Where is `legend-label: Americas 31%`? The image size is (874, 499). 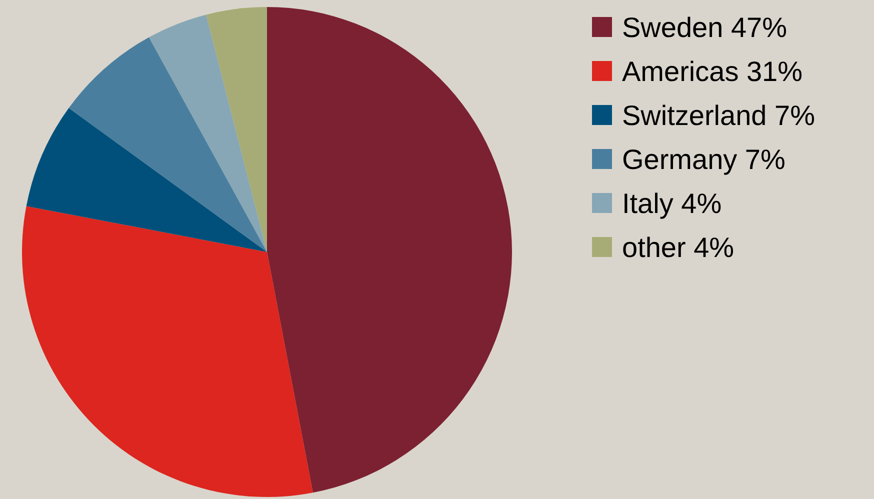 legend-label: Americas 31% is located at coordinates (712, 71).